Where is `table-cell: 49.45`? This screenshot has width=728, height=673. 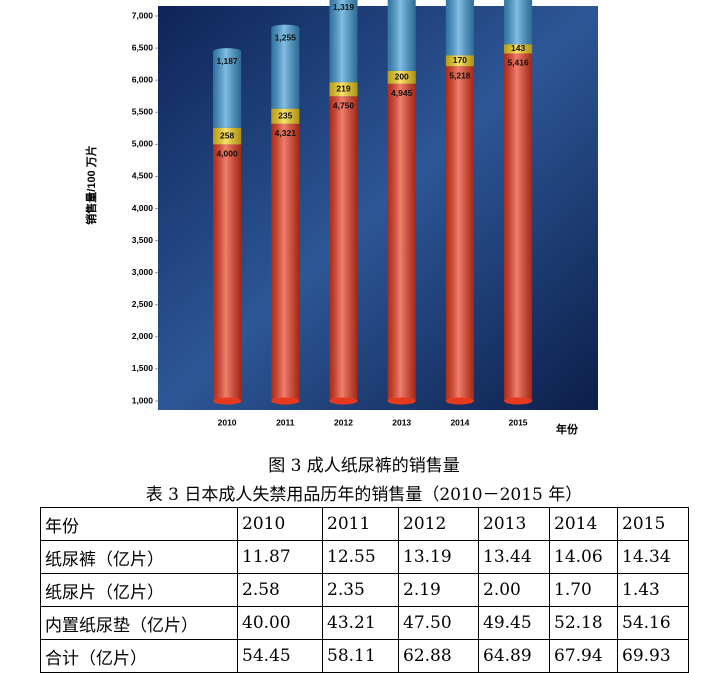
table-cell: 49.45 is located at coordinates (514, 623).